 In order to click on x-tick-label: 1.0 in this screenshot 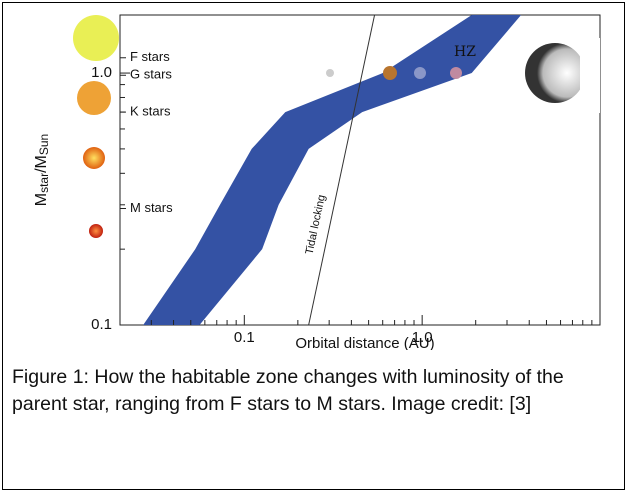, I will do `click(422, 337)`.